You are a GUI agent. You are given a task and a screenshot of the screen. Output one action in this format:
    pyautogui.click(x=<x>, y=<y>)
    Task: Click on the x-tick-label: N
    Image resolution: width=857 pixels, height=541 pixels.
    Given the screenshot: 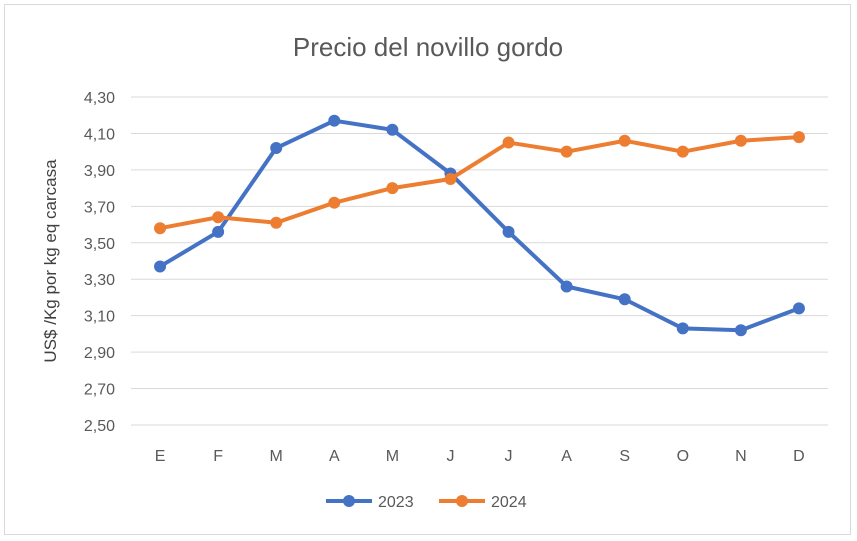 What is the action you would take?
    pyautogui.click(x=741, y=456)
    